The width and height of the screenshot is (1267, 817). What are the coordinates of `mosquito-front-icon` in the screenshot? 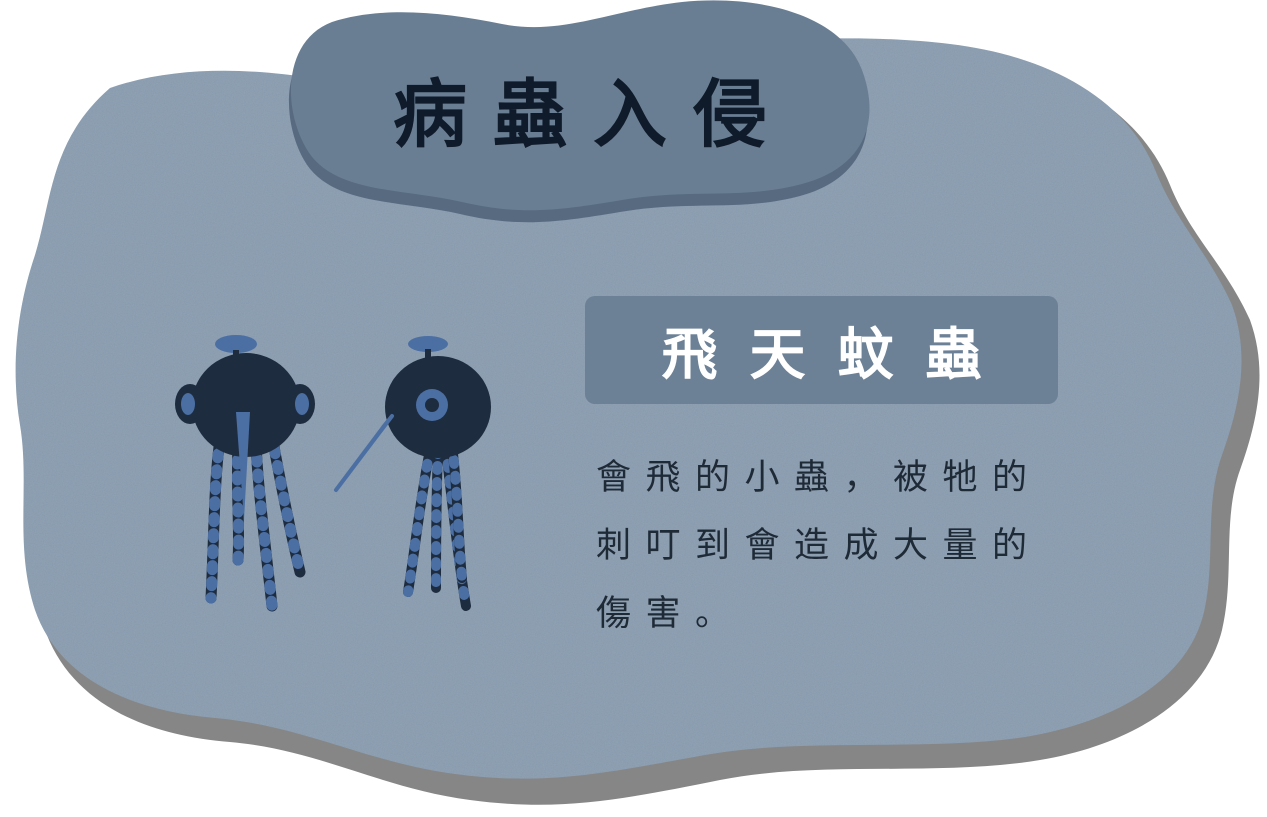 It's located at (245, 473).